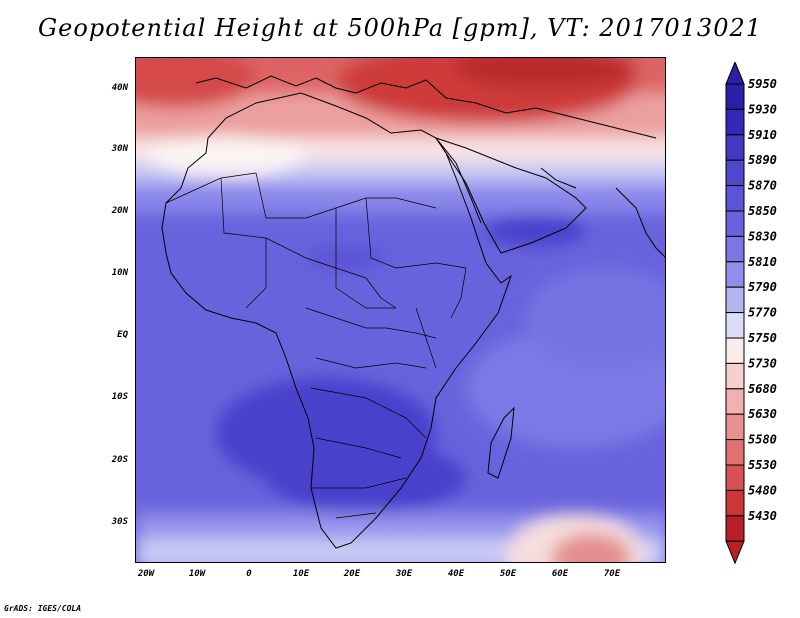  Describe the element at coordinates (762, 389) in the screenshot. I see `colorbar-level-label: 5680` at that location.